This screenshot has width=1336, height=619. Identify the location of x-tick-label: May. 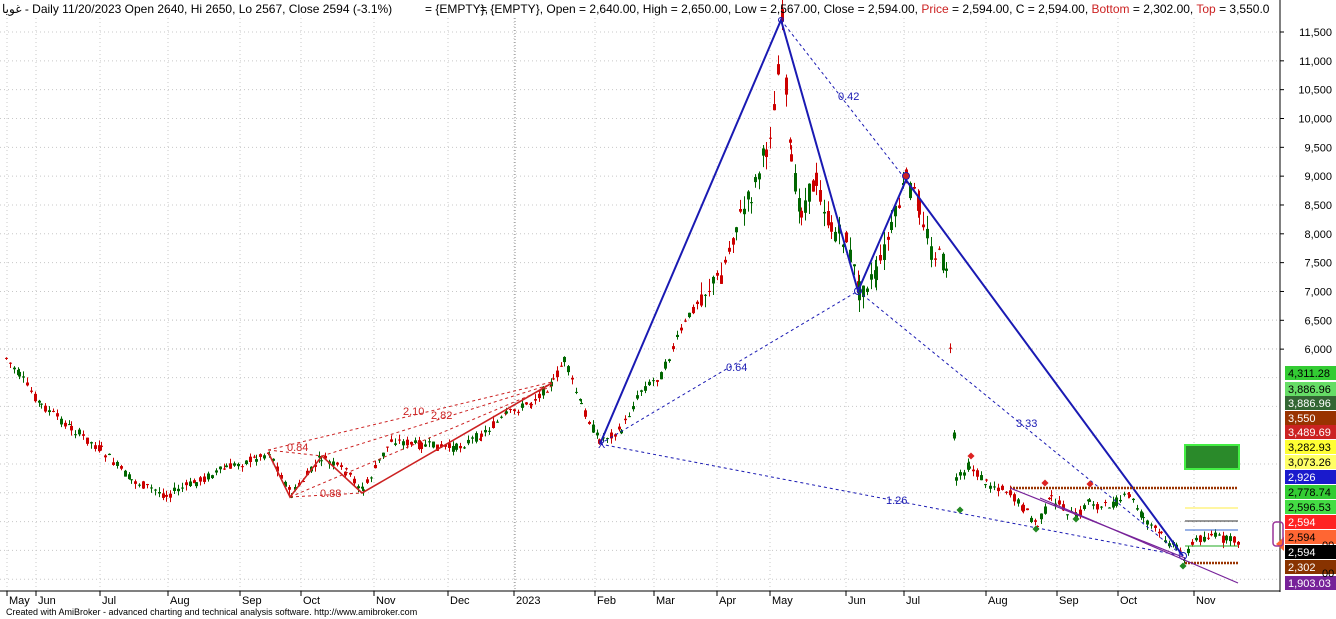
(19, 601).